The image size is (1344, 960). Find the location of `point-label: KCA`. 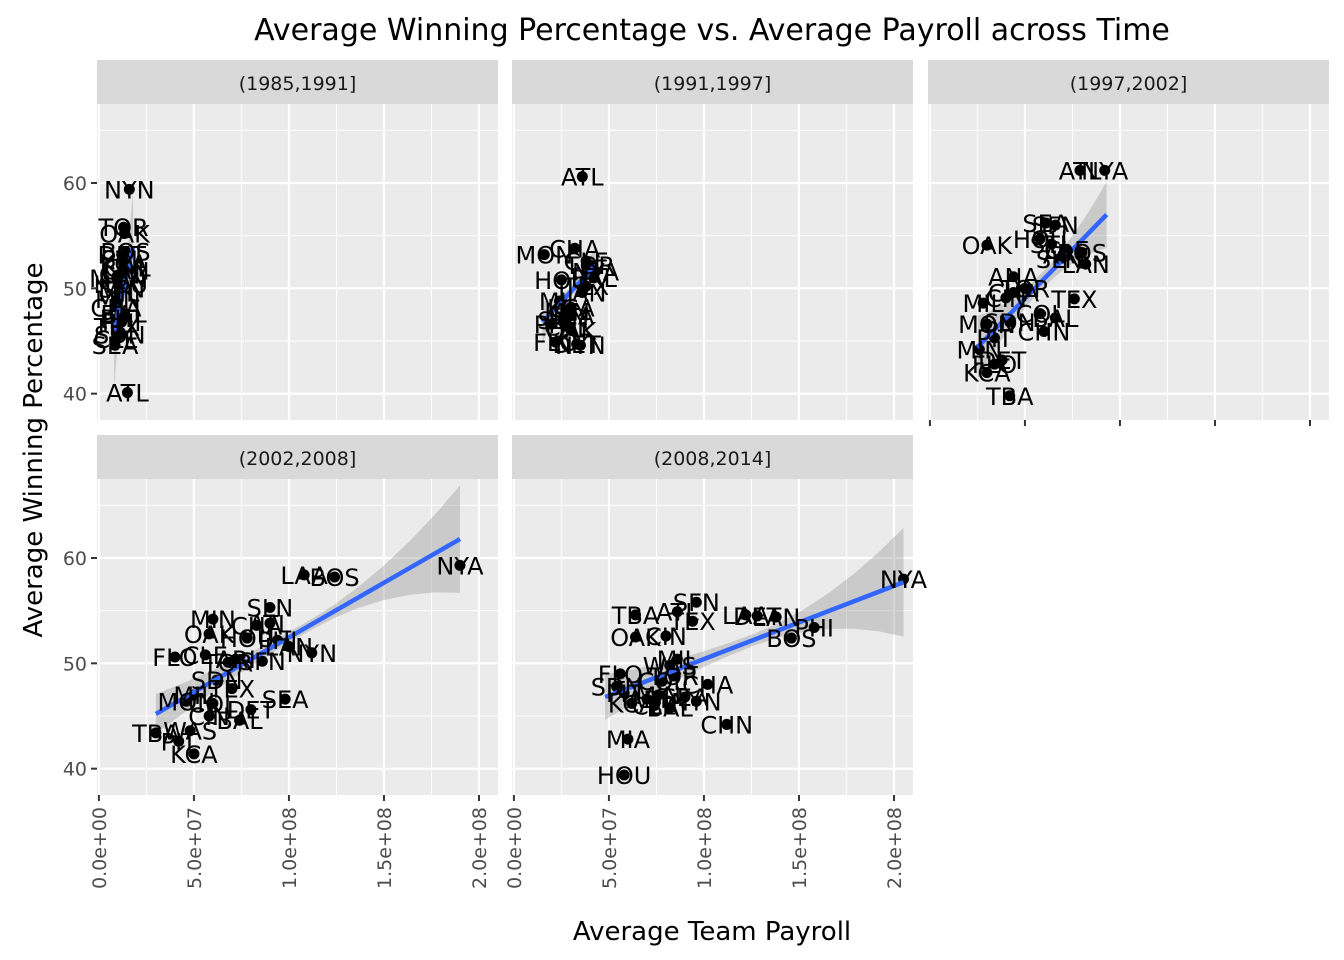

point-label: KCA is located at coordinates (124, 264).